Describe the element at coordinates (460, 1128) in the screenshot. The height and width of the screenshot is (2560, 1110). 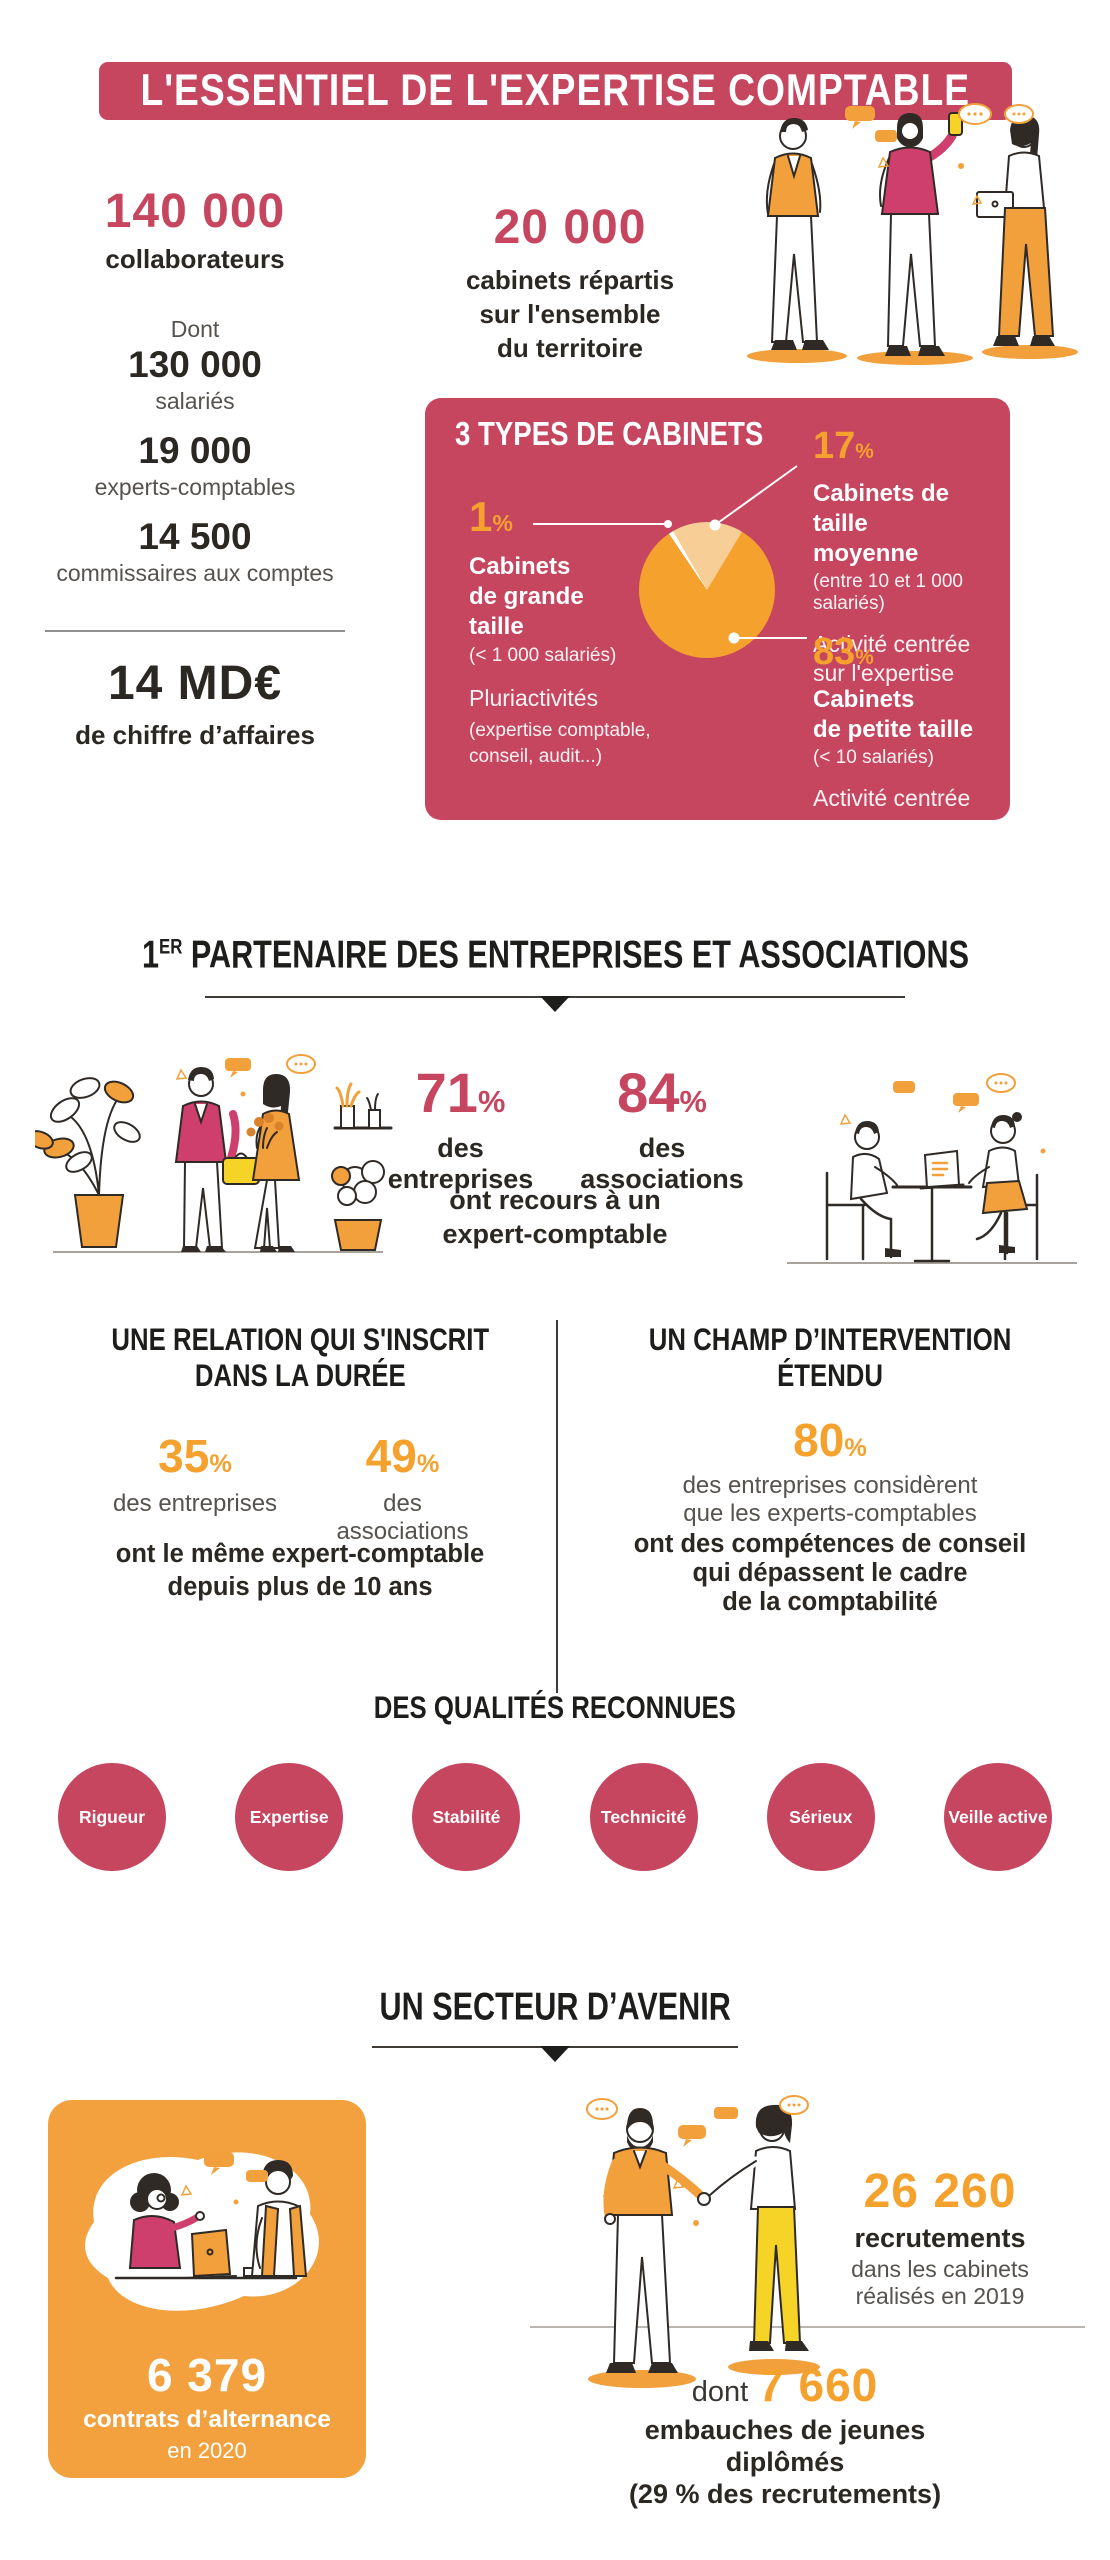
I see `stat-entreprises: 71% des entreprises` at that location.